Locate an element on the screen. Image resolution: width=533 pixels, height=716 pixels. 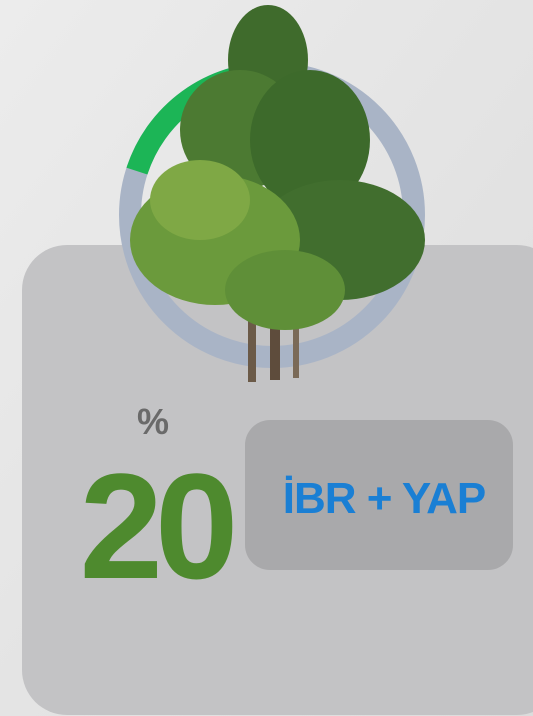
percent-symbol: % is located at coordinates (153, 421).